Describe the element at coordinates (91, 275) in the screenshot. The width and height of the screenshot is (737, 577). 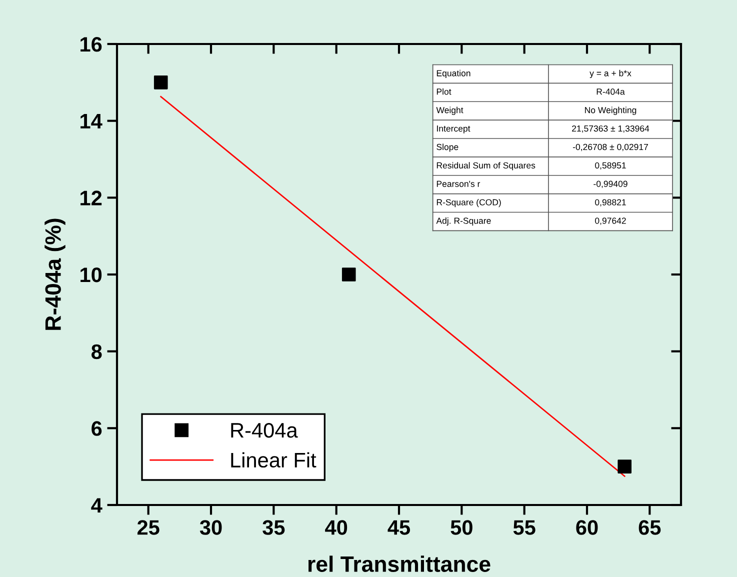
I see `y-tick-label: 10` at that location.